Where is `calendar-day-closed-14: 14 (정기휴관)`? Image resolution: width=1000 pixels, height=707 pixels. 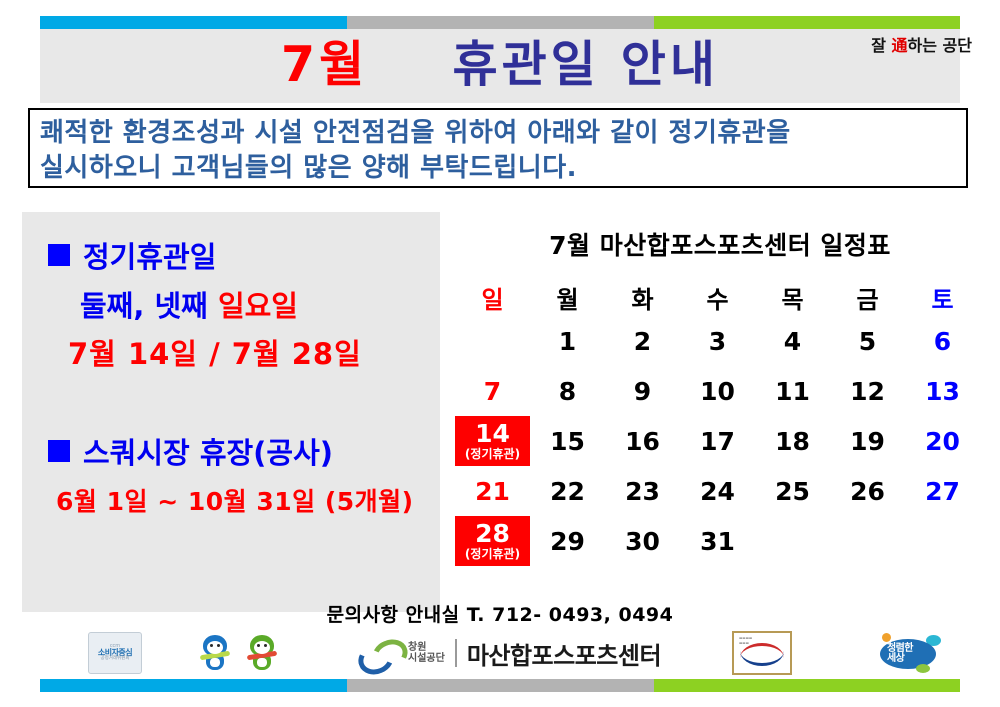
calendar-day-closed-14: 14 (정기휴관) is located at coordinates (492, 441).